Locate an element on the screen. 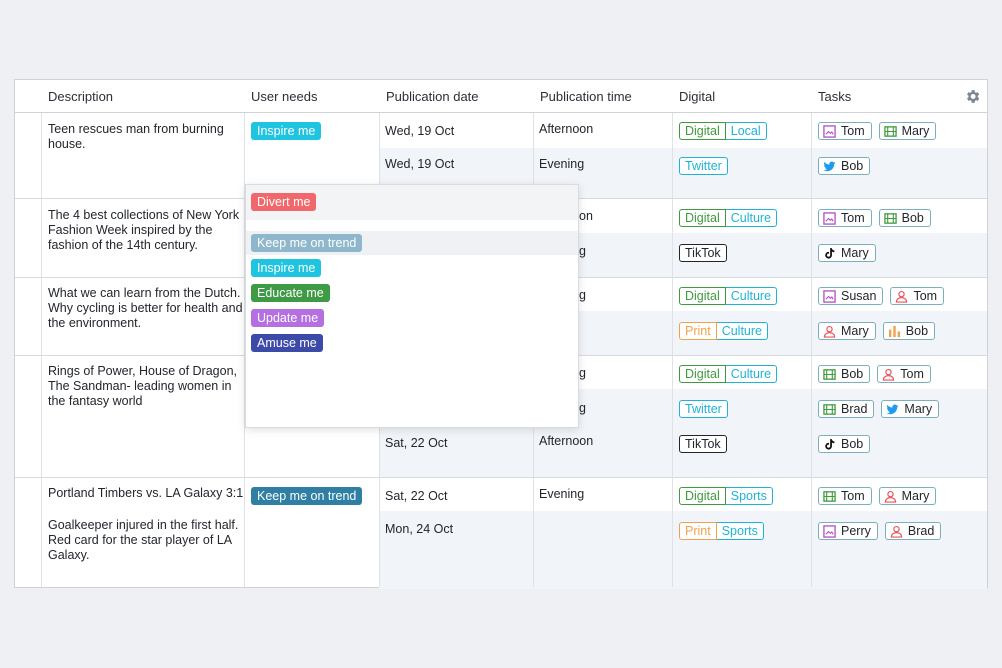  publication-time: on is located at coordinates (586, 216).